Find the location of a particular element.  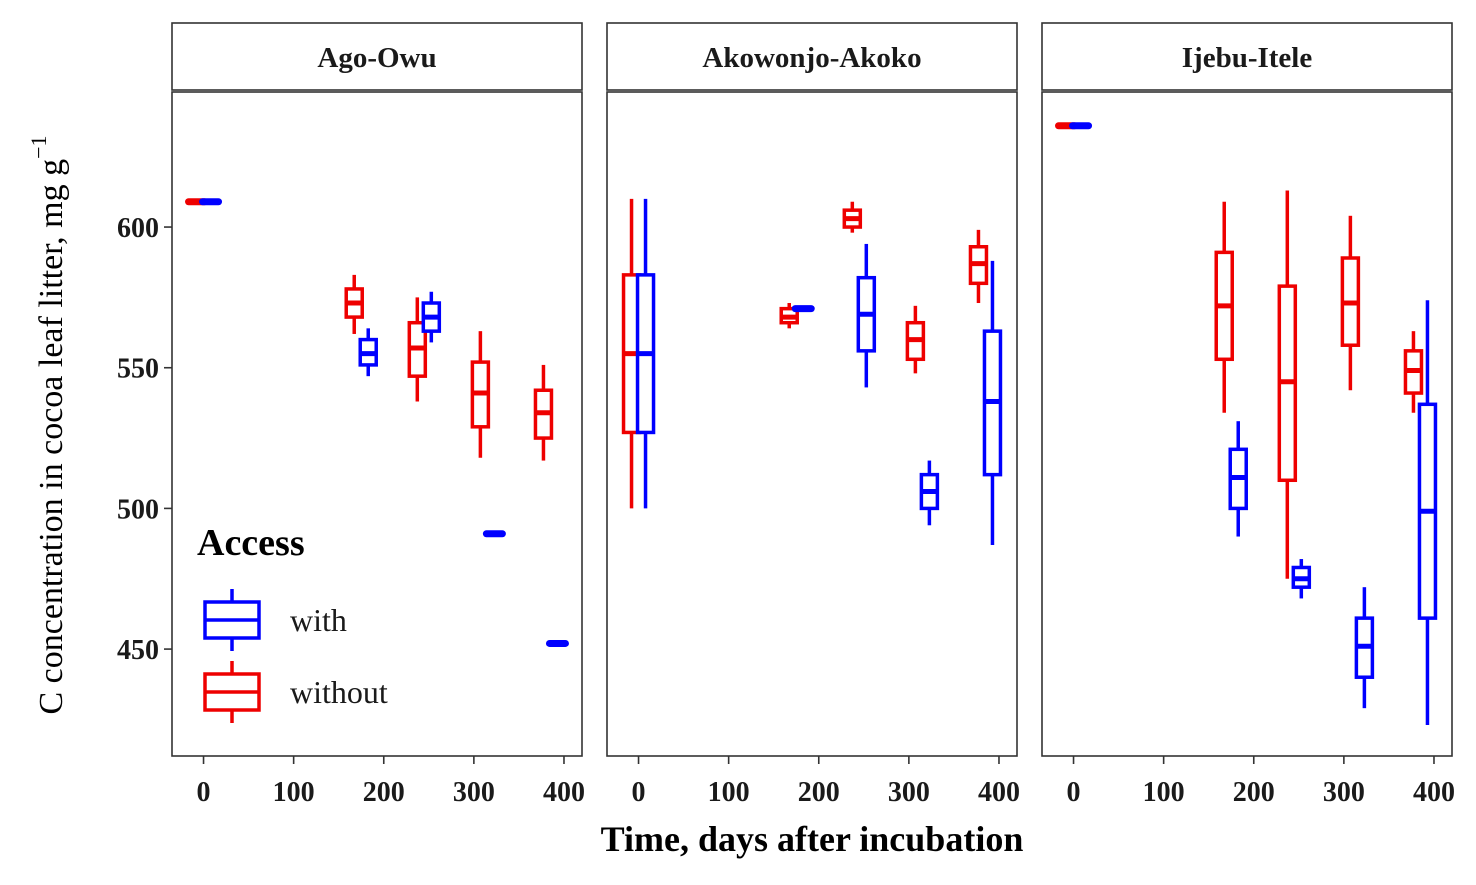

facet-label: Ijebu-Itele is located at coordinates (1247, 58).